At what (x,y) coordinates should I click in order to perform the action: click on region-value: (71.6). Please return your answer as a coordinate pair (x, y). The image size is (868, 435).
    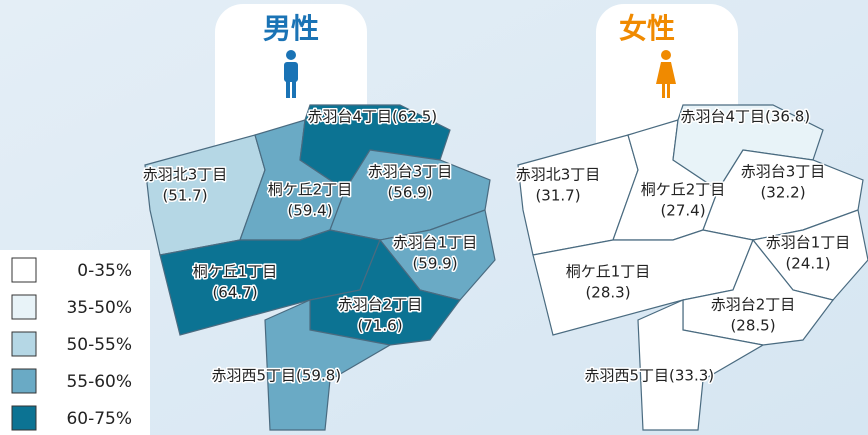
    Looking at the image, I should click on (379, 326).